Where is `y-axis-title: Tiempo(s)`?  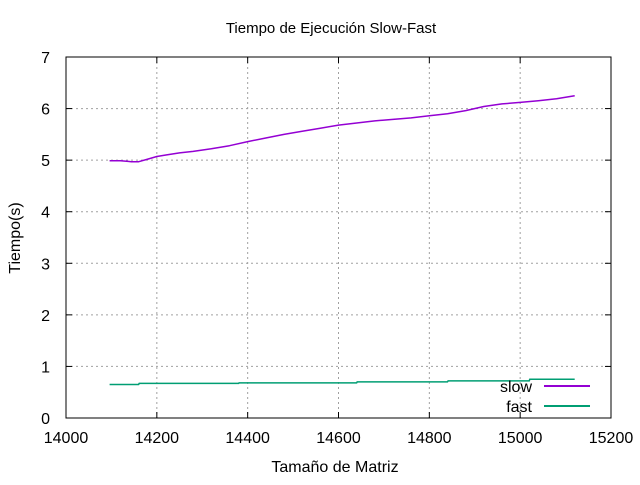 y-axis-title: Tiempo(s) is located at coordinates (15, 237).